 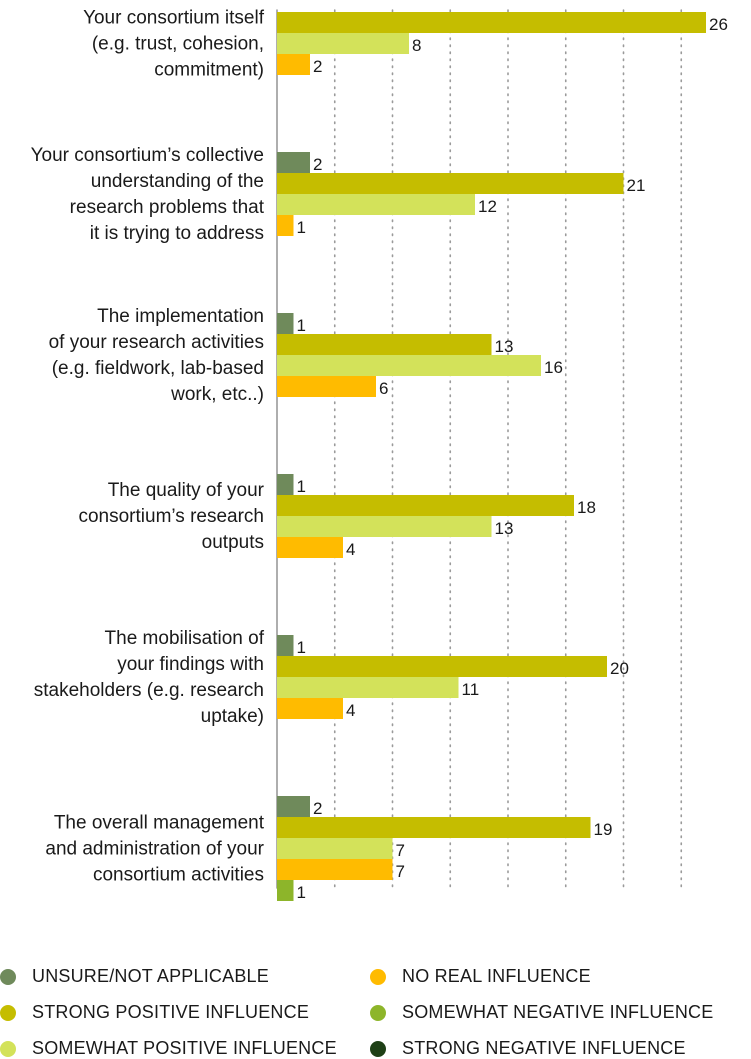 I want to click on value-label: 12, so click(x=487, y=206).